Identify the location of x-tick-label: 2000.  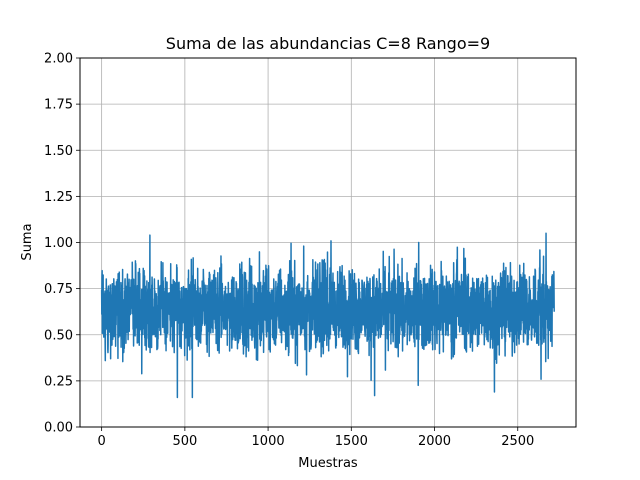
(434, 441).